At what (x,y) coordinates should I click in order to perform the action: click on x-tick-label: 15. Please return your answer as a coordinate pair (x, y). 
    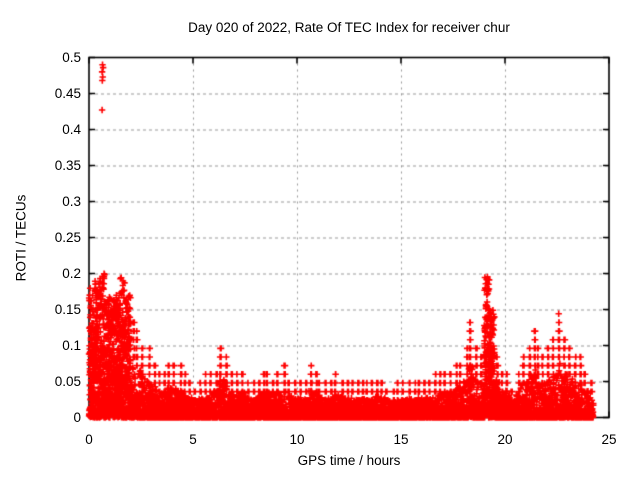
    Looking at the image, I should click on (401, 439).